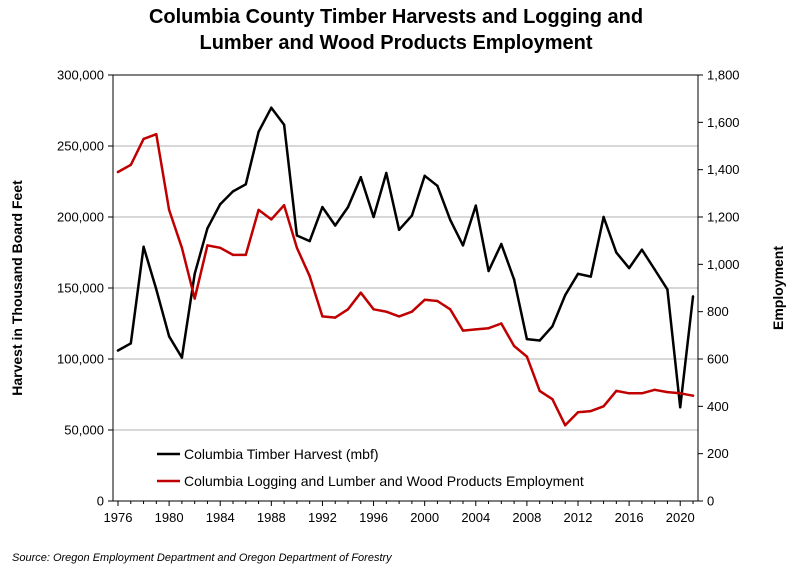 The width and height of the screenshot is (792, 575). Describe the element at coordinates (322, 517) in the screenshot. I see `x-tick-label-1992: 1992` at that location.